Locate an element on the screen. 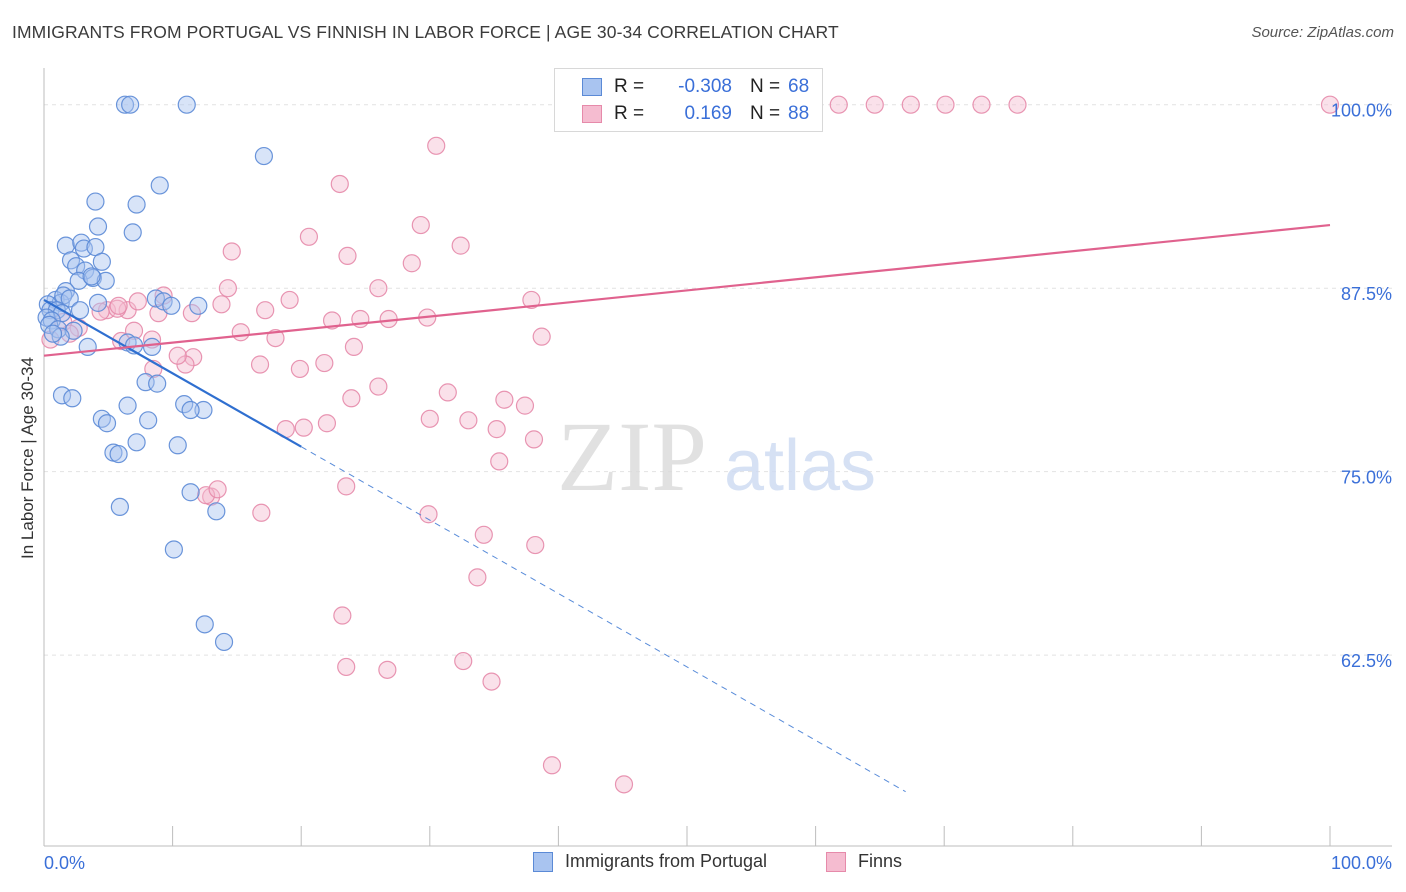 The height and width of the screenshot is (892, 1406). y-tick-label: 62.5% is located at coordinates (1366, 661).